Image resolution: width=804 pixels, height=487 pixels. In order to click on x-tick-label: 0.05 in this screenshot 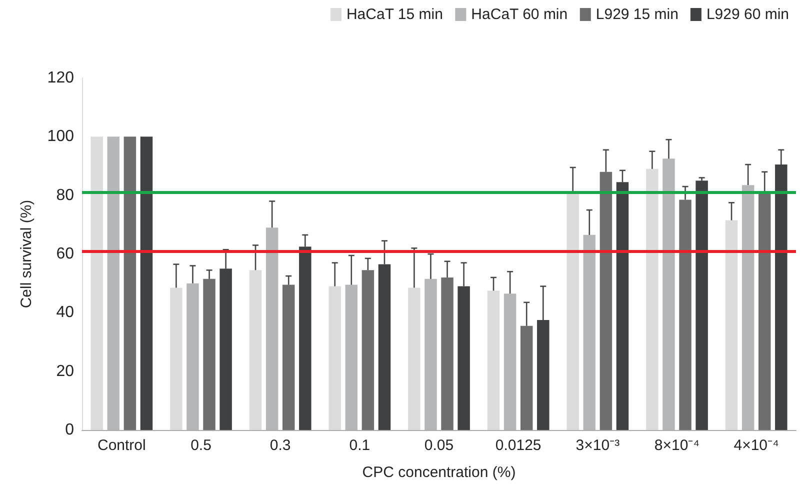, I will do `click(439, 445)`.